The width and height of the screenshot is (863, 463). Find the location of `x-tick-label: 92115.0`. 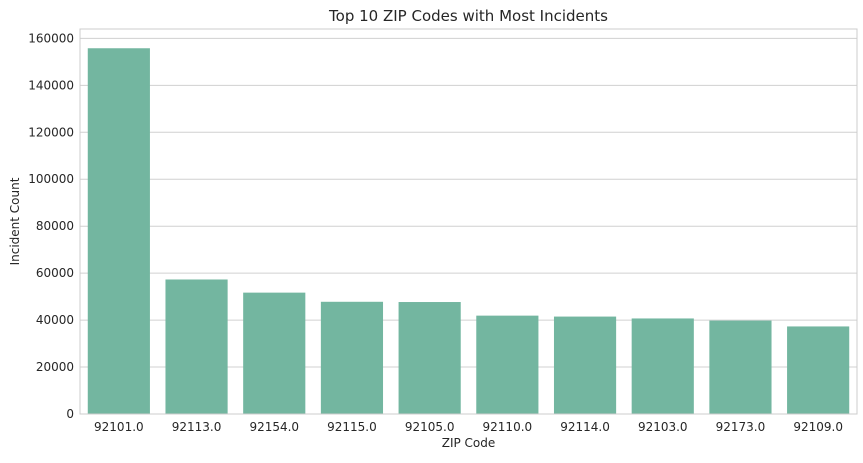

x-tick-label: 92115.0 is located at coordinates (352, 427).